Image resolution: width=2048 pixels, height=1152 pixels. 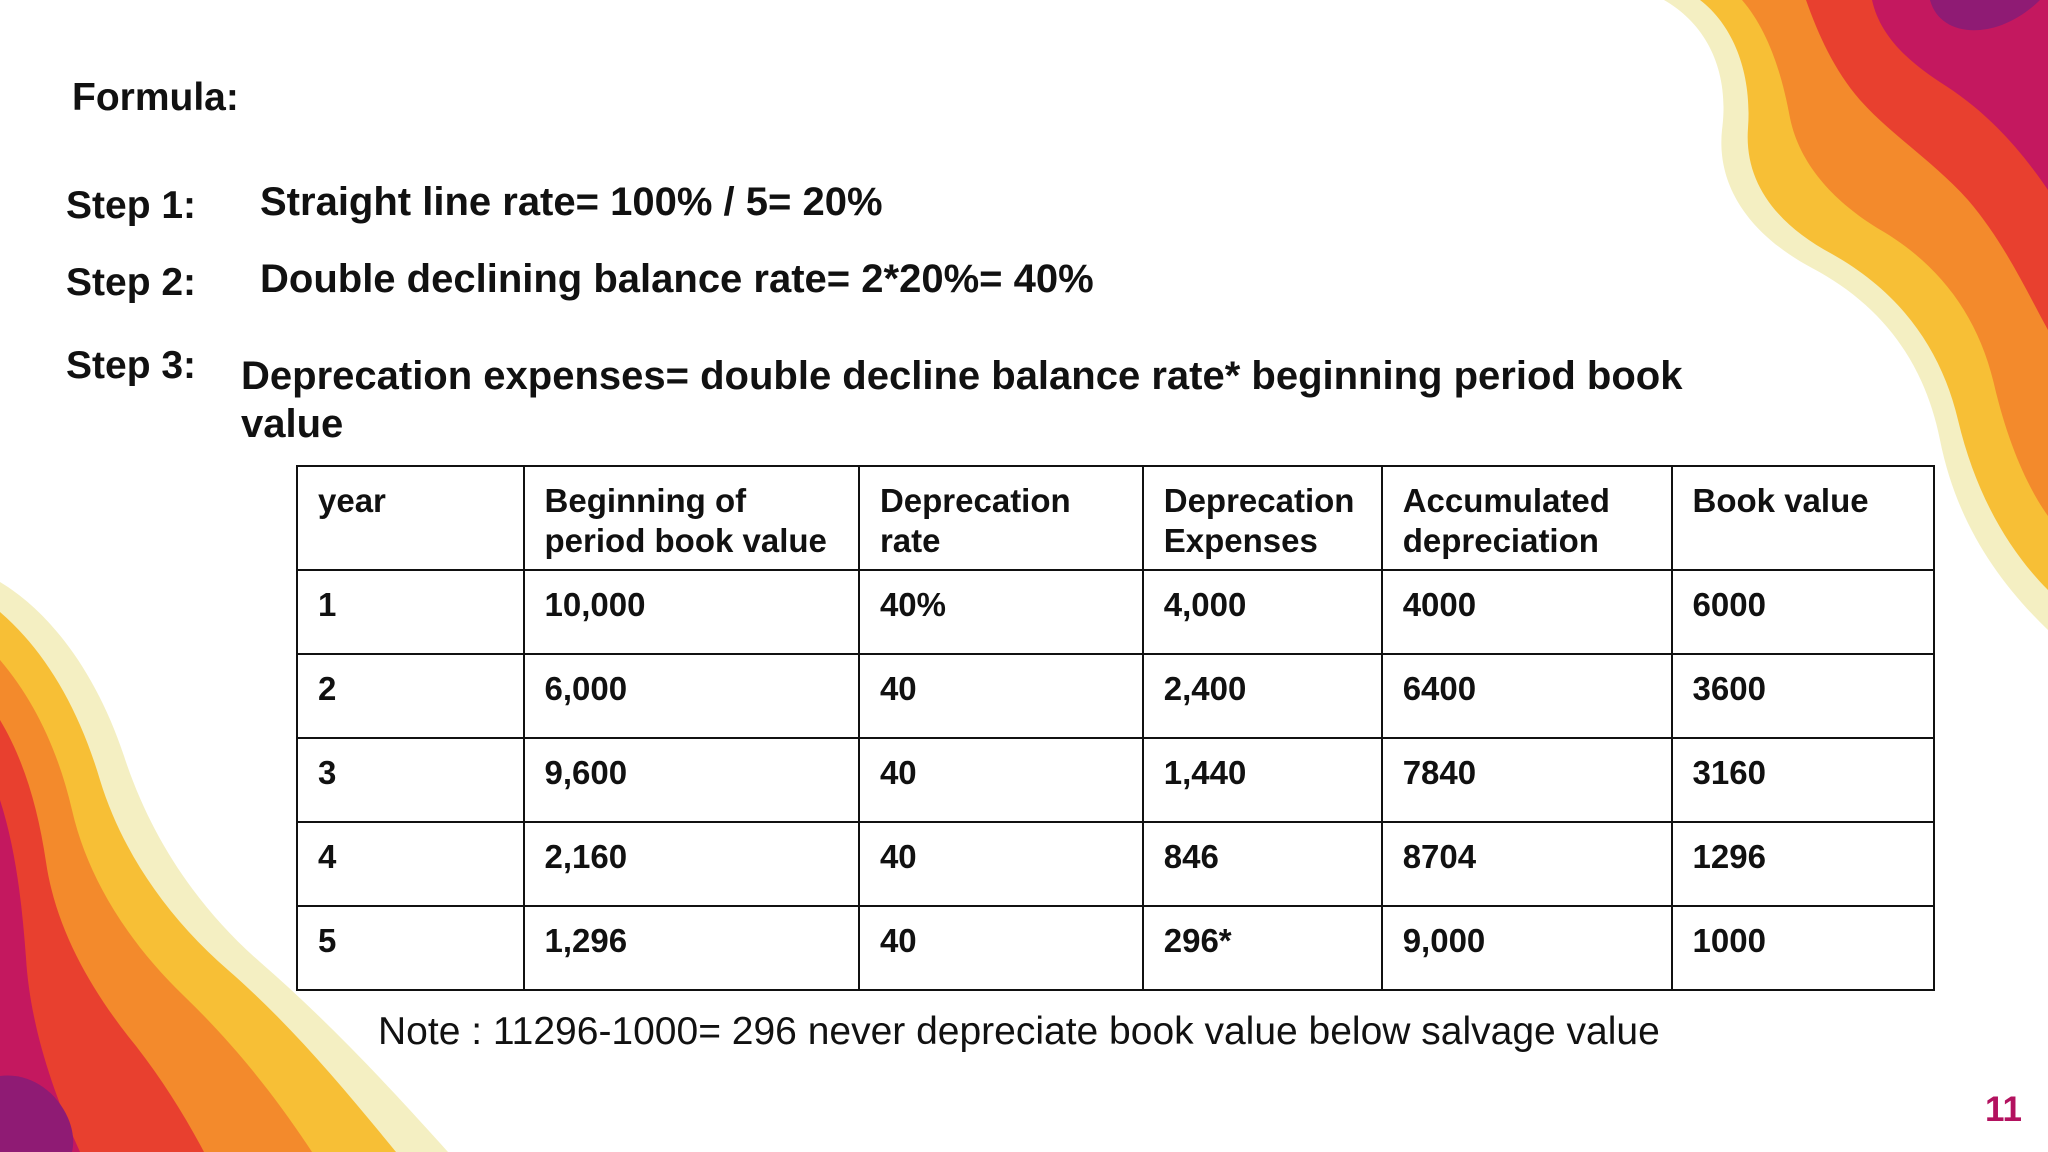 I want to click on cell-book-value: 1000, so click(x=1803, y=948).